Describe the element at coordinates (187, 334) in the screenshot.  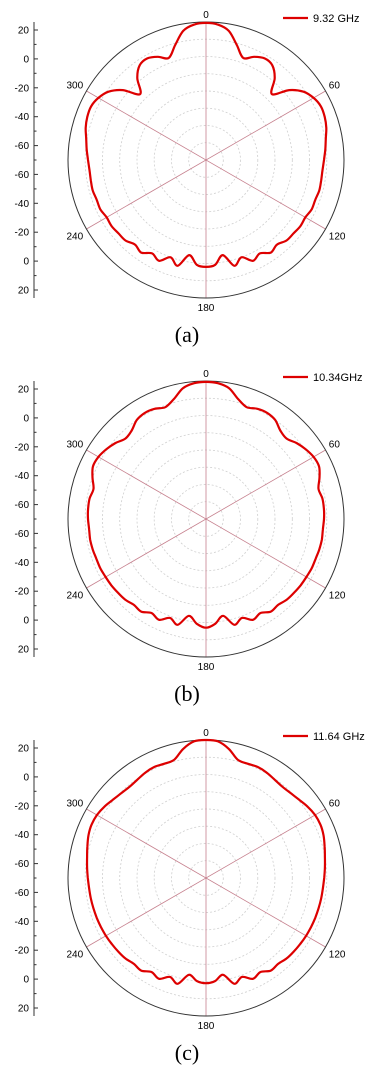
I see `caption-a: (a)` at that location.